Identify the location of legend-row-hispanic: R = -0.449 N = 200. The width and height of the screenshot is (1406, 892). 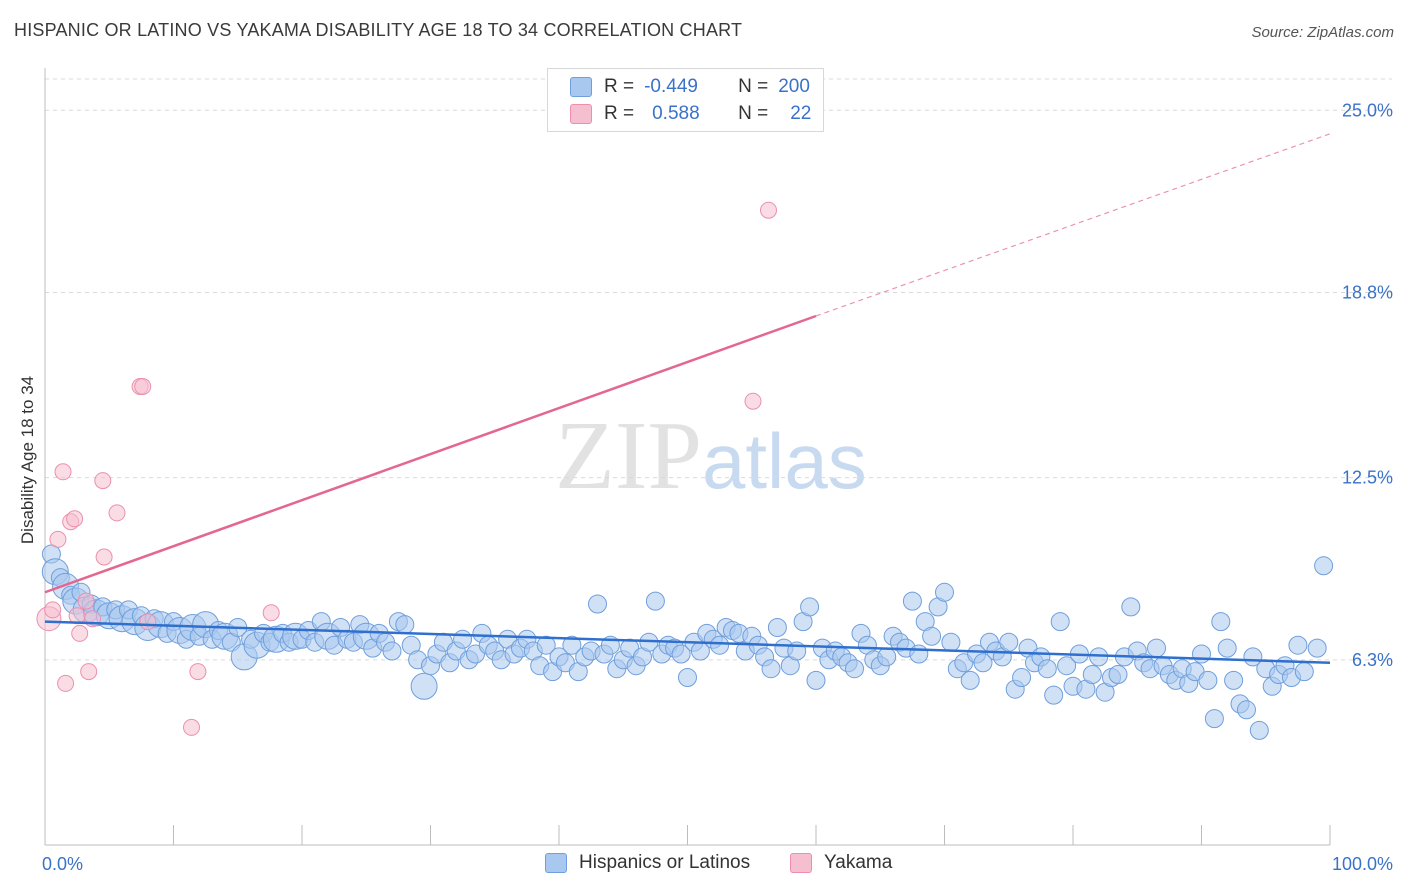
(690, 87).